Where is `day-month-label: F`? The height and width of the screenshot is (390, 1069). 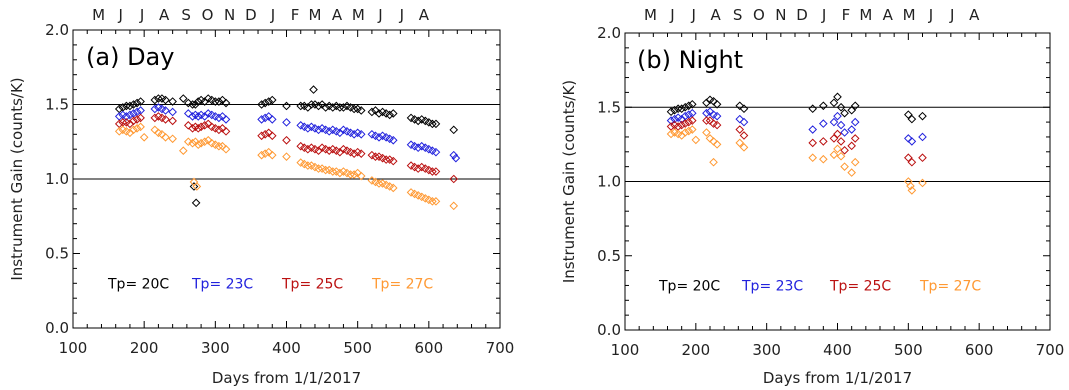
day-month-label: F is located at coordinates (295, 15).